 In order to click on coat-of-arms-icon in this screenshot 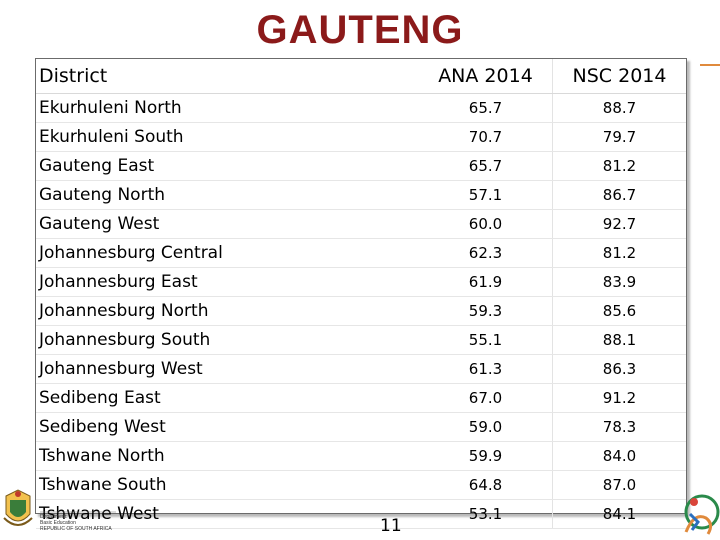, I will do `click(18, 507)`.